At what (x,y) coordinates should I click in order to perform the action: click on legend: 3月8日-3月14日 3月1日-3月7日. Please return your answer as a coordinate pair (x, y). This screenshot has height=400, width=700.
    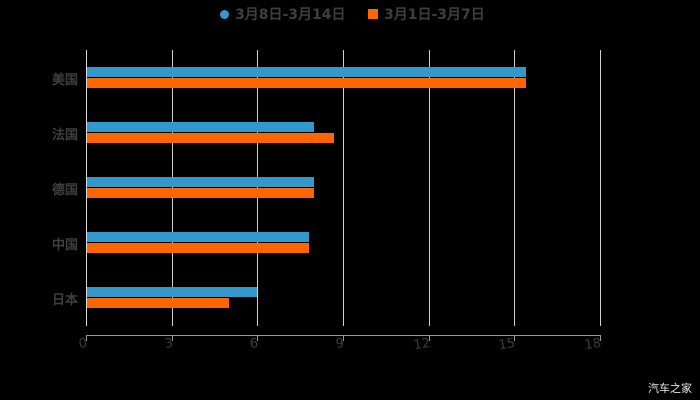
    Looking at the image, I should click on (350, 14).